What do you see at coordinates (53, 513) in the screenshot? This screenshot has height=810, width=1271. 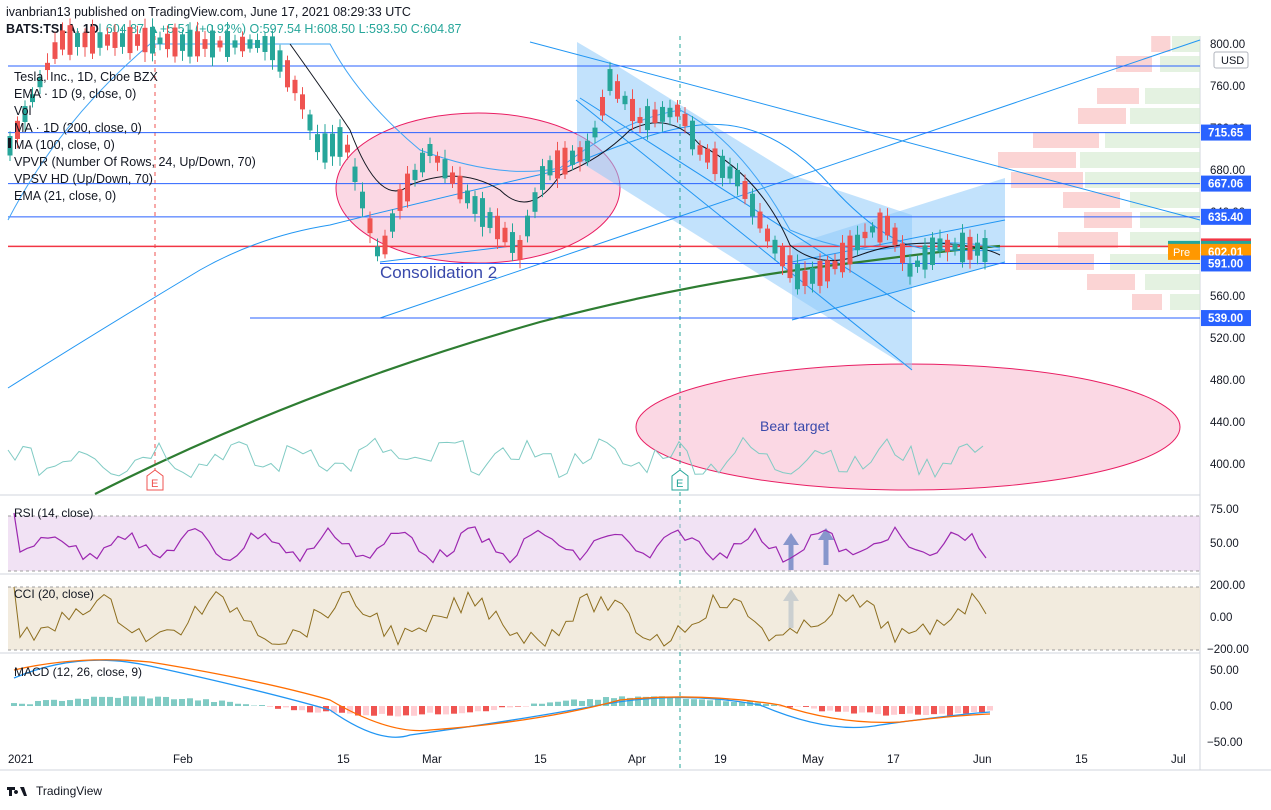 I see `rsi-label: RSI (14, close)` at bounding box center [53, 513].